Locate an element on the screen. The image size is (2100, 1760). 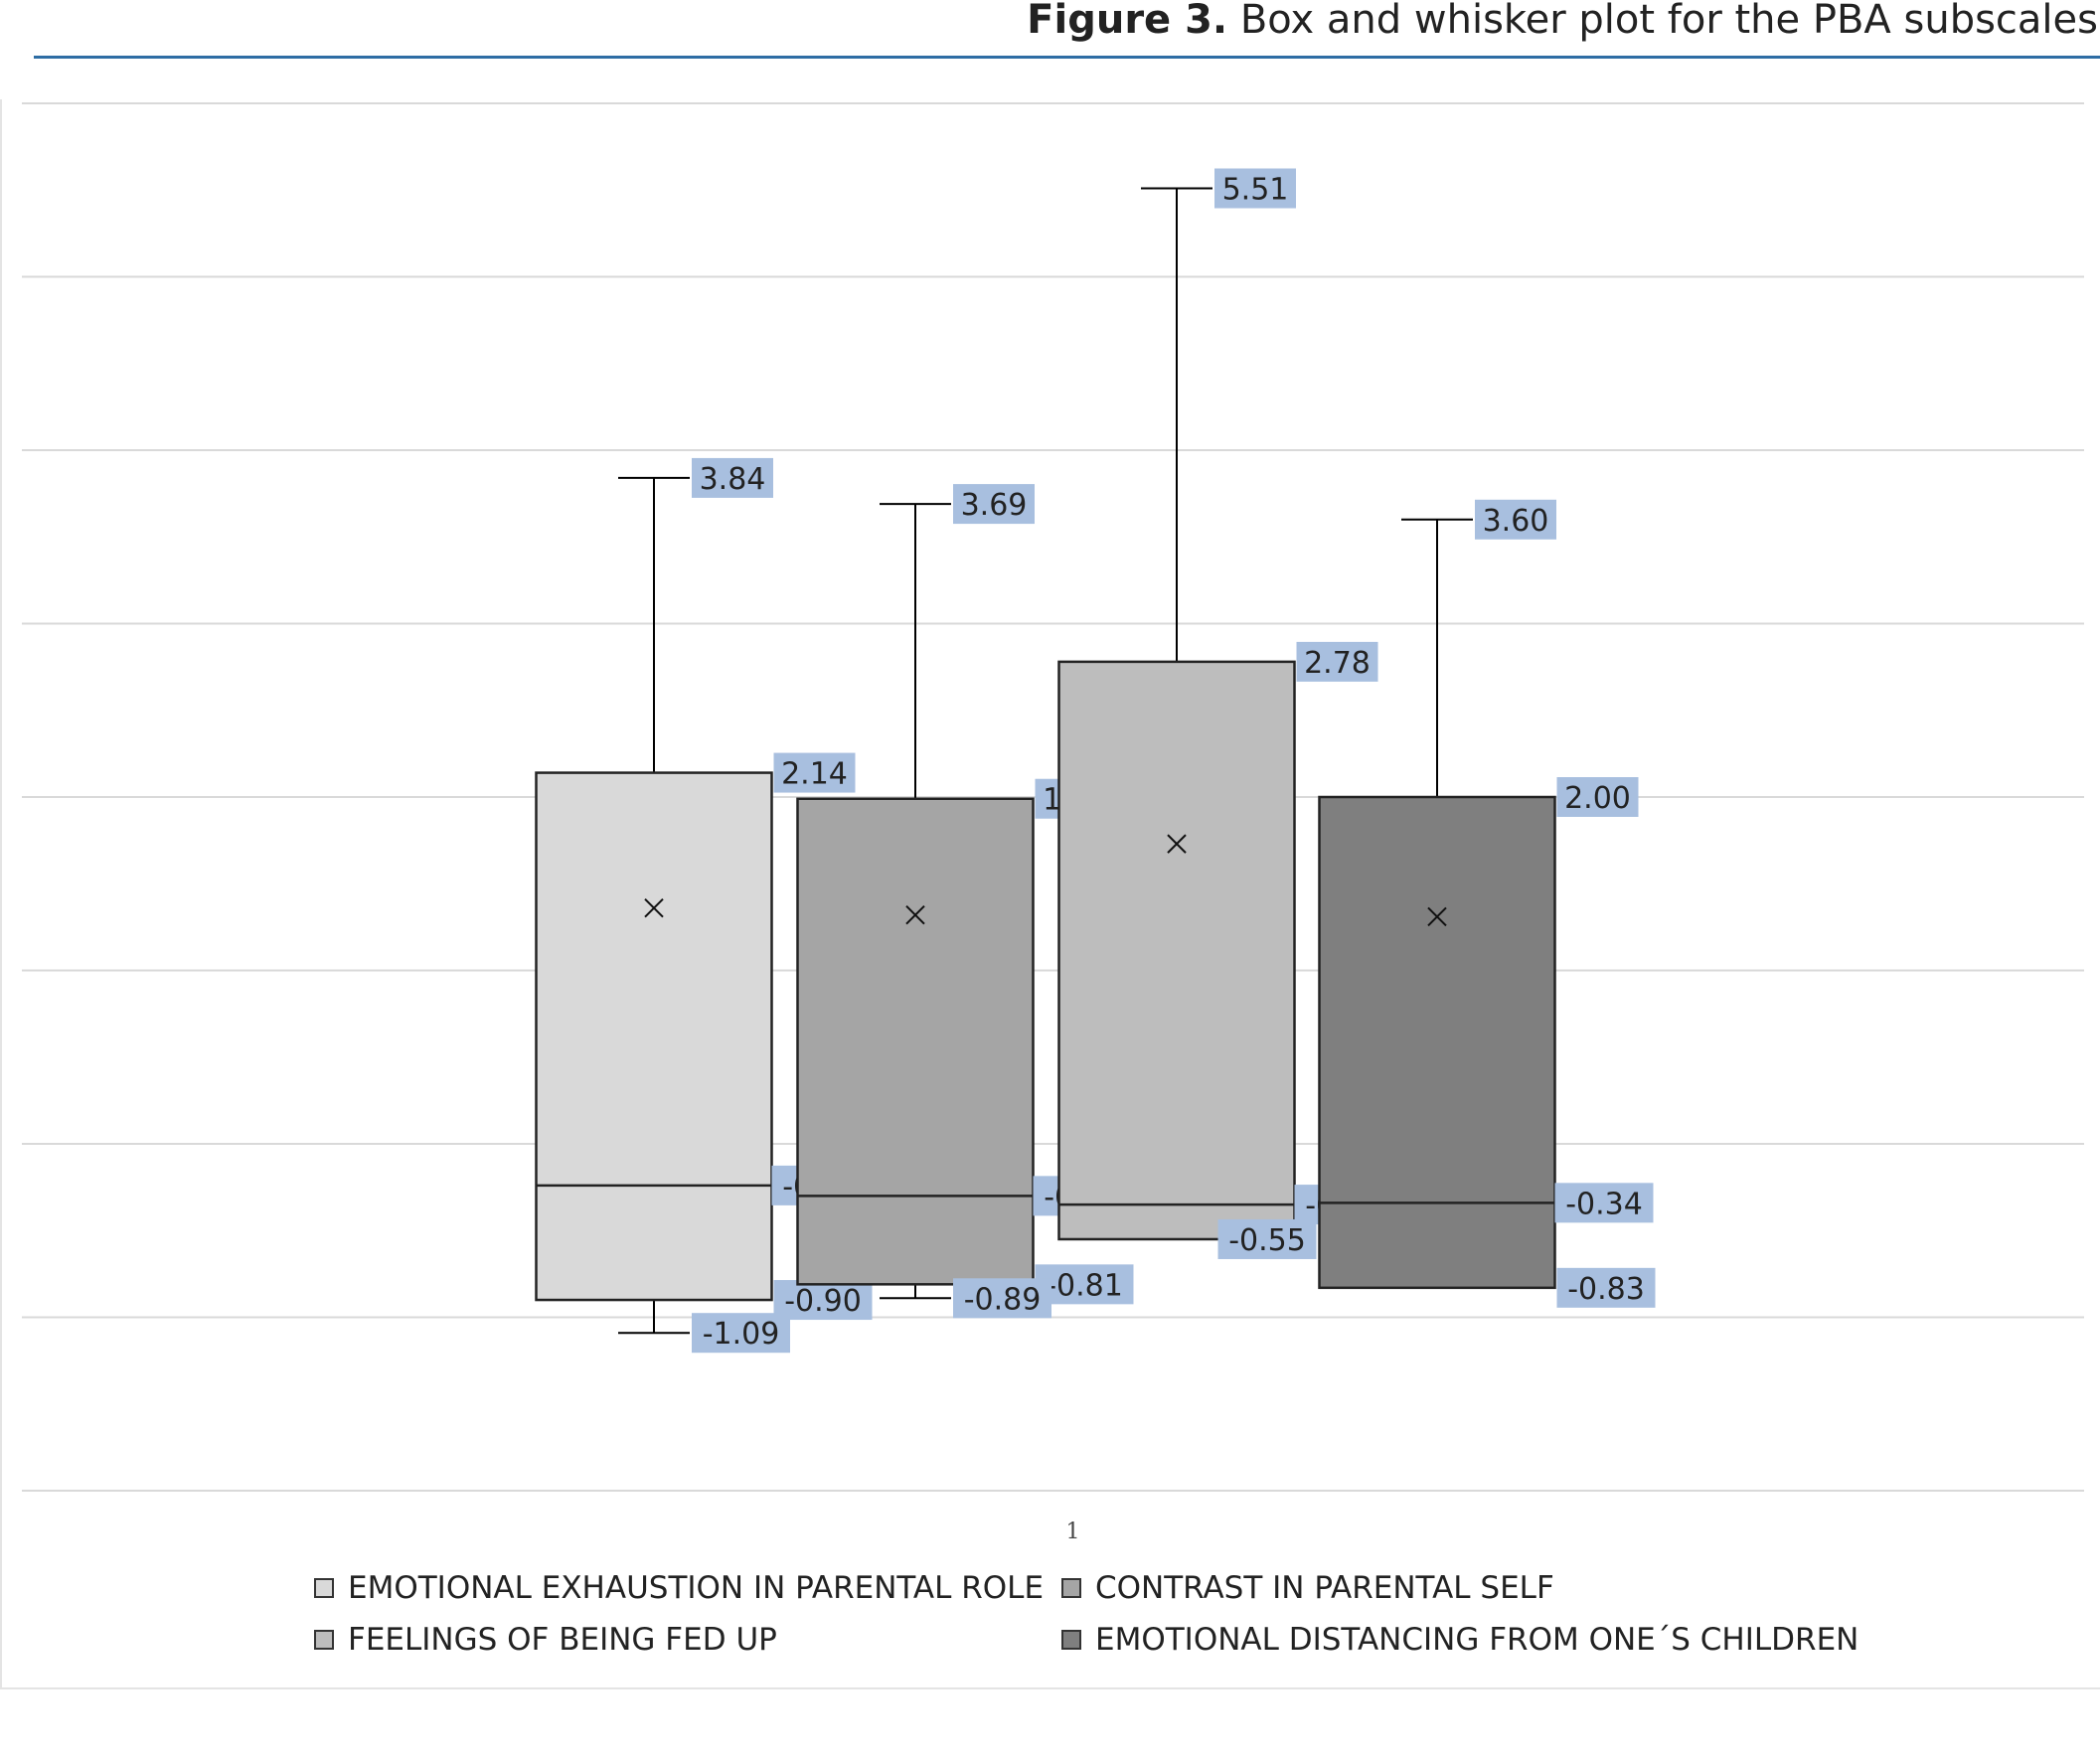
x-tick-label: 1 is located at coordinates (1073, 1532).